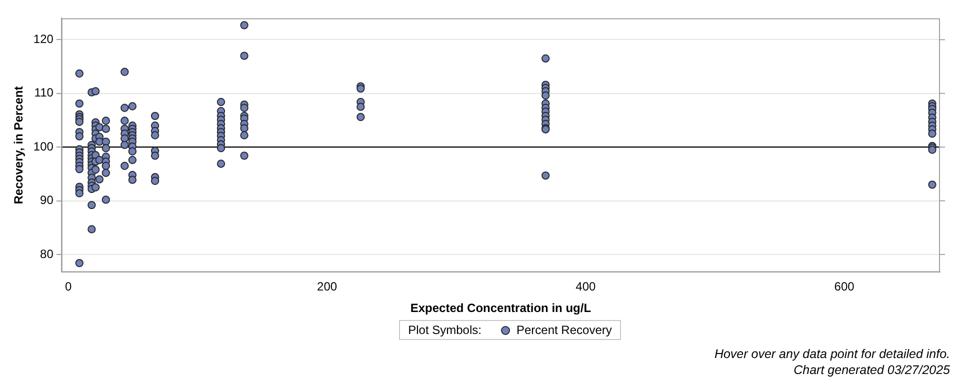  Describe the element at coordinates (501, 308) in the screenshot. I see `x-axis-title: Expected Concentration in ug/L` at that location.